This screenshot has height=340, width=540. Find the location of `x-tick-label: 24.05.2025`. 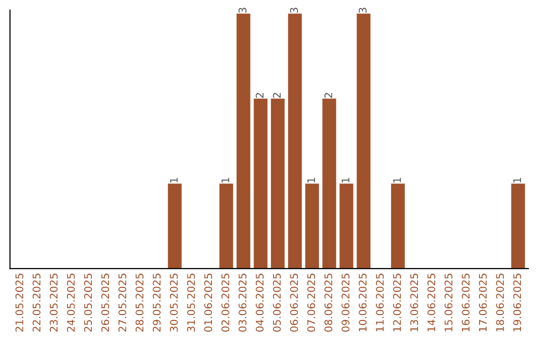

x-tick-label: 24.05.2025 is located at coordinates (70, 303).